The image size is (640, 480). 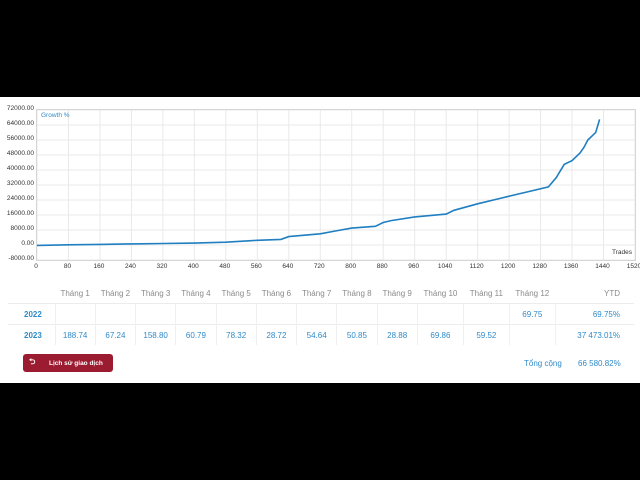 I want to click on x-tick-label: 0, so click(x=36, y=266).